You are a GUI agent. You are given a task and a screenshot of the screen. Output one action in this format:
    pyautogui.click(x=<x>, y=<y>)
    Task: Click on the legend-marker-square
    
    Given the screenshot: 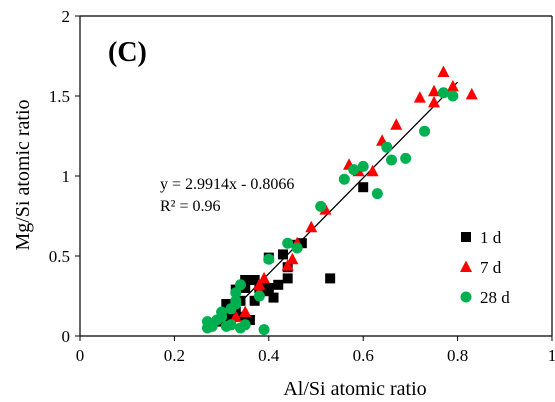 What is the action you would take?
    pyautogui.click(x=466, y=237)
    